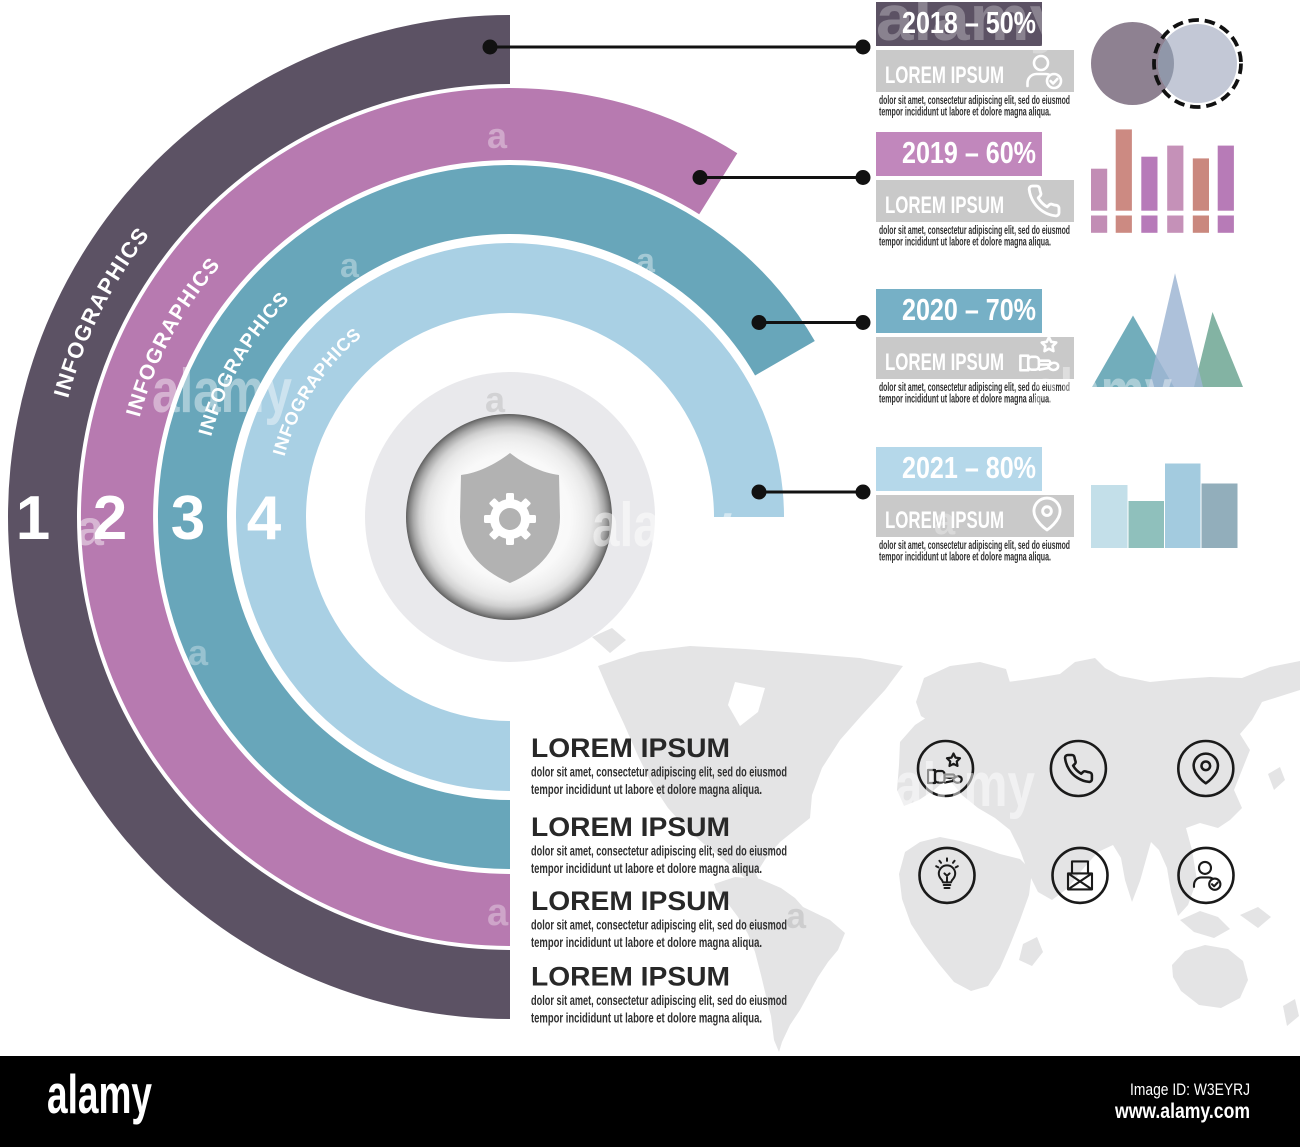 The image size is (1300, 1147). Describe the element at coordinates (33, 518) in the screenshot. I see `svg-text: 1` at that location.